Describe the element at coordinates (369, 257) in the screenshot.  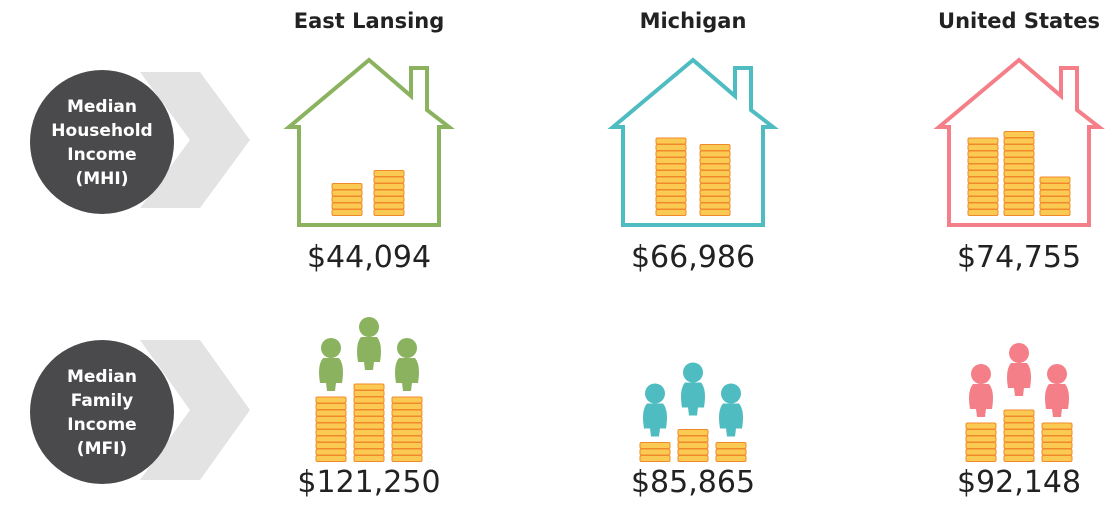
I see `income-value: $44,094` at that location.